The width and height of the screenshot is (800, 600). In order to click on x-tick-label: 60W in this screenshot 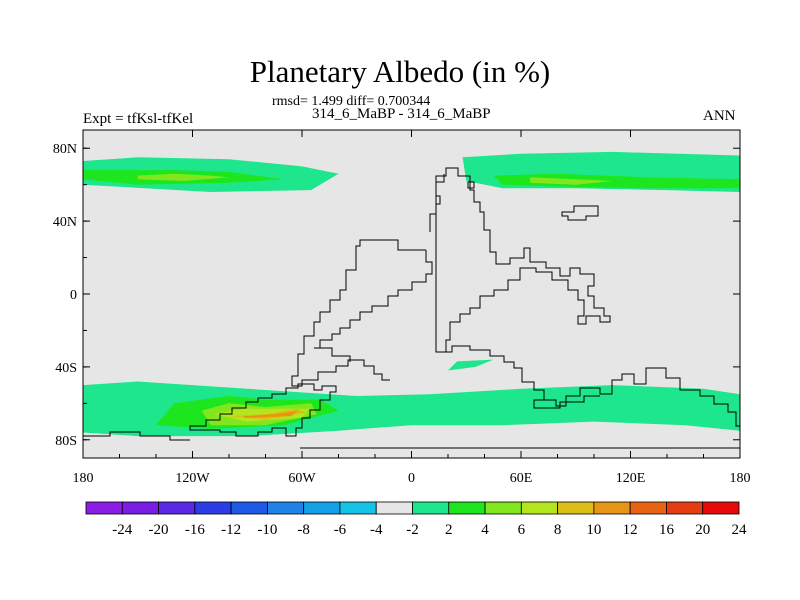, I will do `click(302, 478)`.